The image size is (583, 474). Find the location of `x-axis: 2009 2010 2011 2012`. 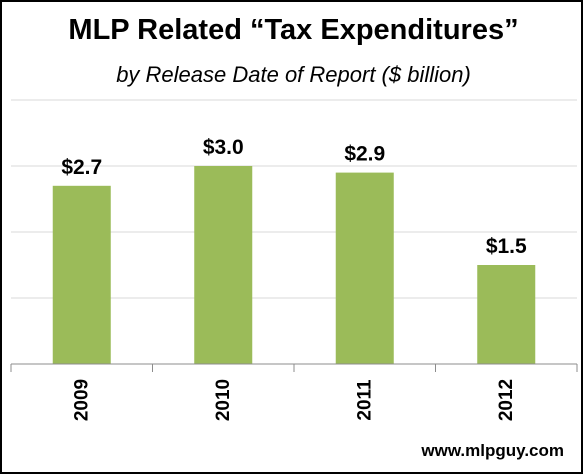

x-axis: 2009 2010 2011 2012 is located at coordinates (294, 392).